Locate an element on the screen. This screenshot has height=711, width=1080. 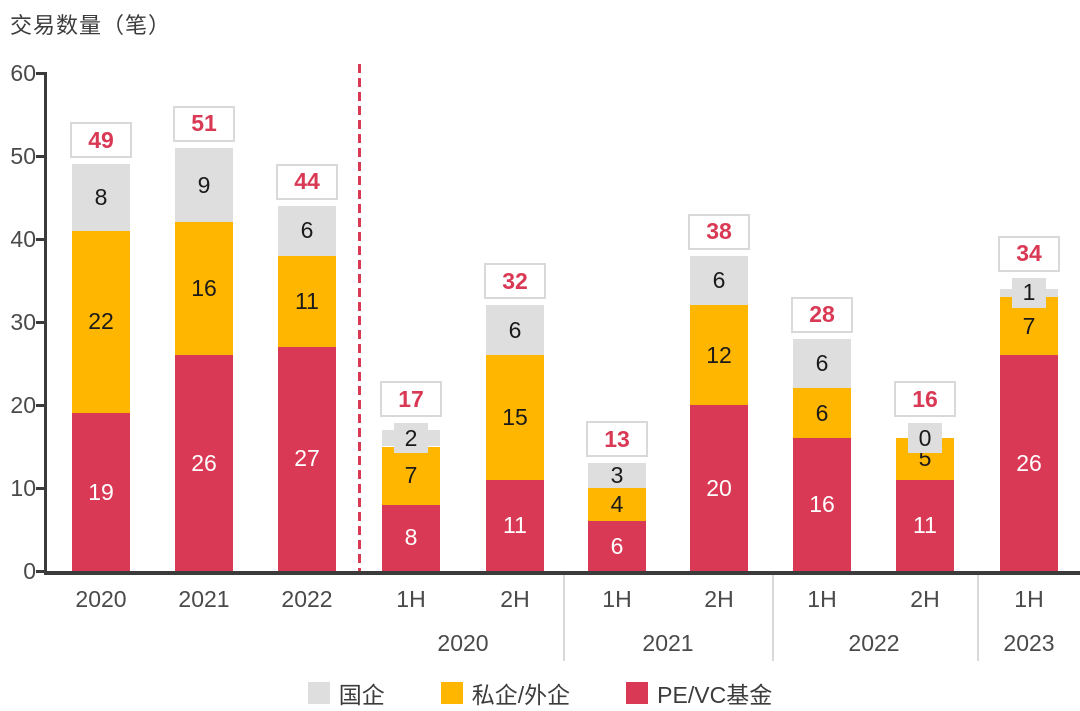
segment-soe-2H 2021: 6 is located at coordinates (719, 280).